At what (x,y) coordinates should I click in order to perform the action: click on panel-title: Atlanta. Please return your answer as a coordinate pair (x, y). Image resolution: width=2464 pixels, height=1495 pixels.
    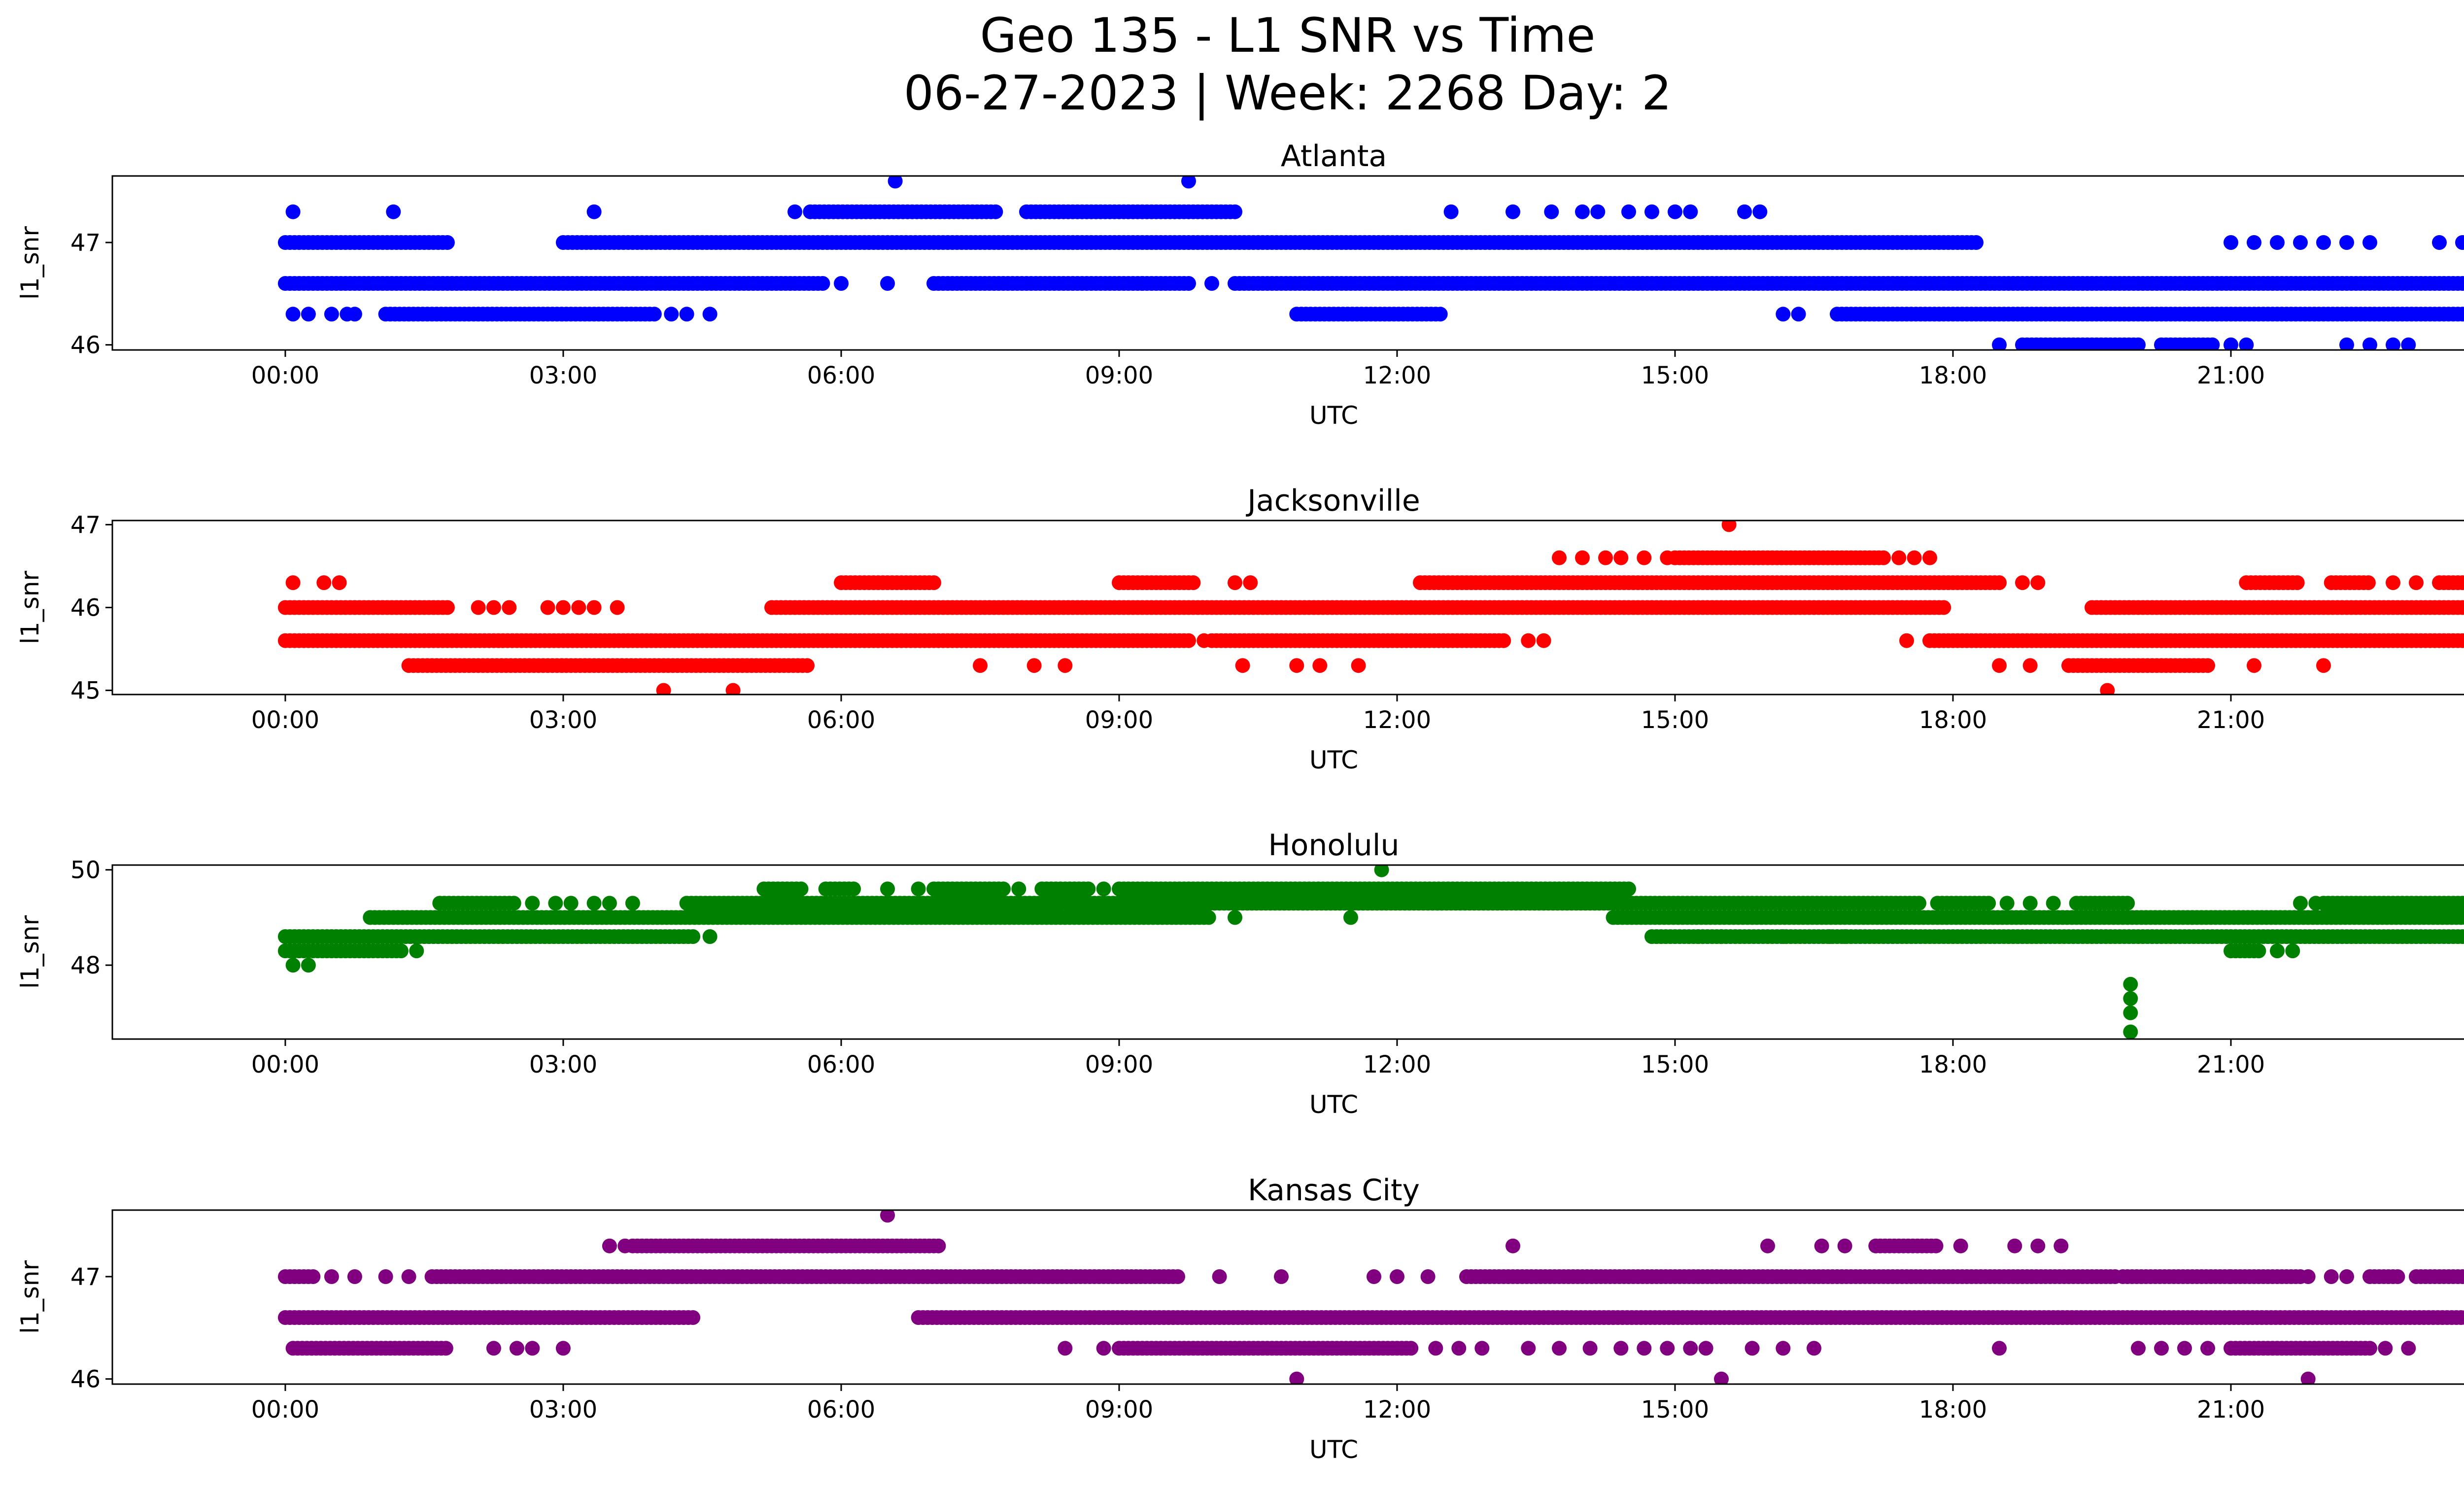
    Looking at the image, I should click on (1334, 156).